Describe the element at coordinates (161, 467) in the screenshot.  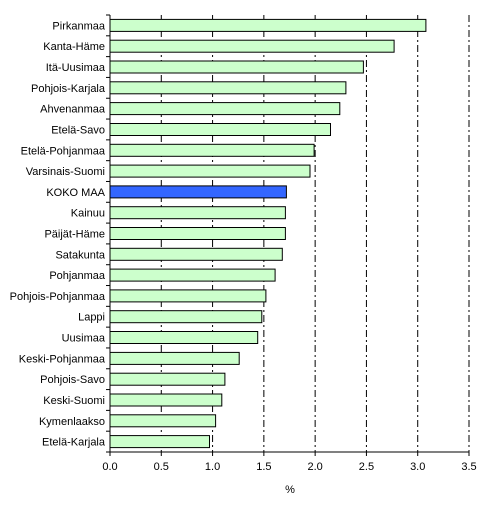
I see `x-tick-label: 0.5` at that location.